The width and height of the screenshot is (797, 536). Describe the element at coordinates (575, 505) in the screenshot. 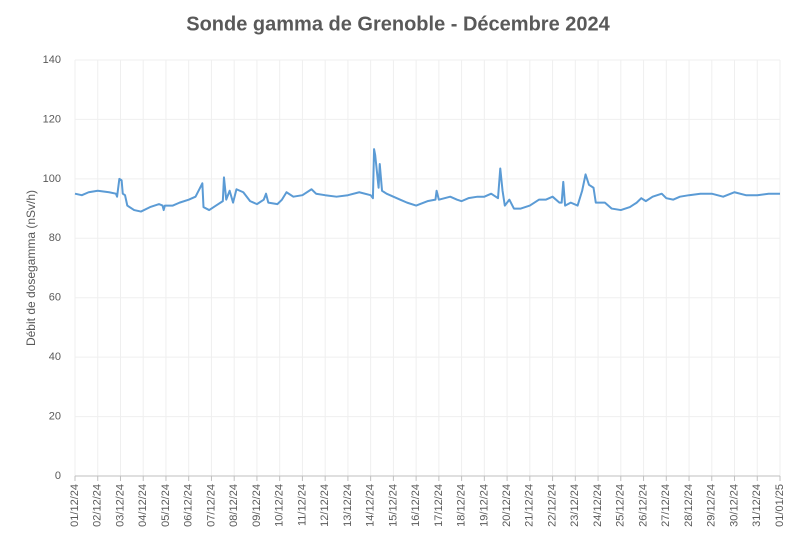

I see `x-tick-label: 23/12/24` at that location.